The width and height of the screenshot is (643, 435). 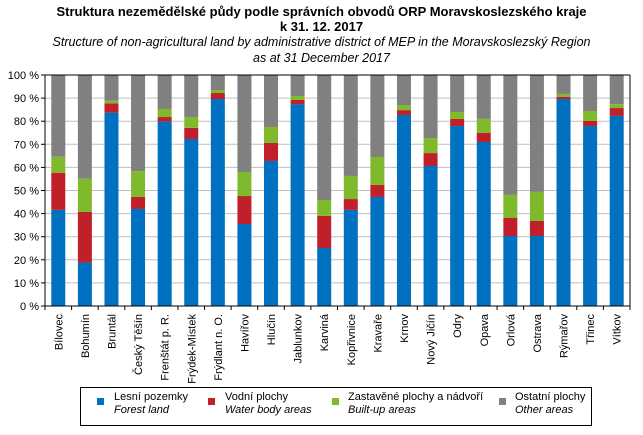 What do you see at coordinates (26, 122) in the screenshot?
I see `y-tick-label: 80 %` at bounding box center [26, 122].